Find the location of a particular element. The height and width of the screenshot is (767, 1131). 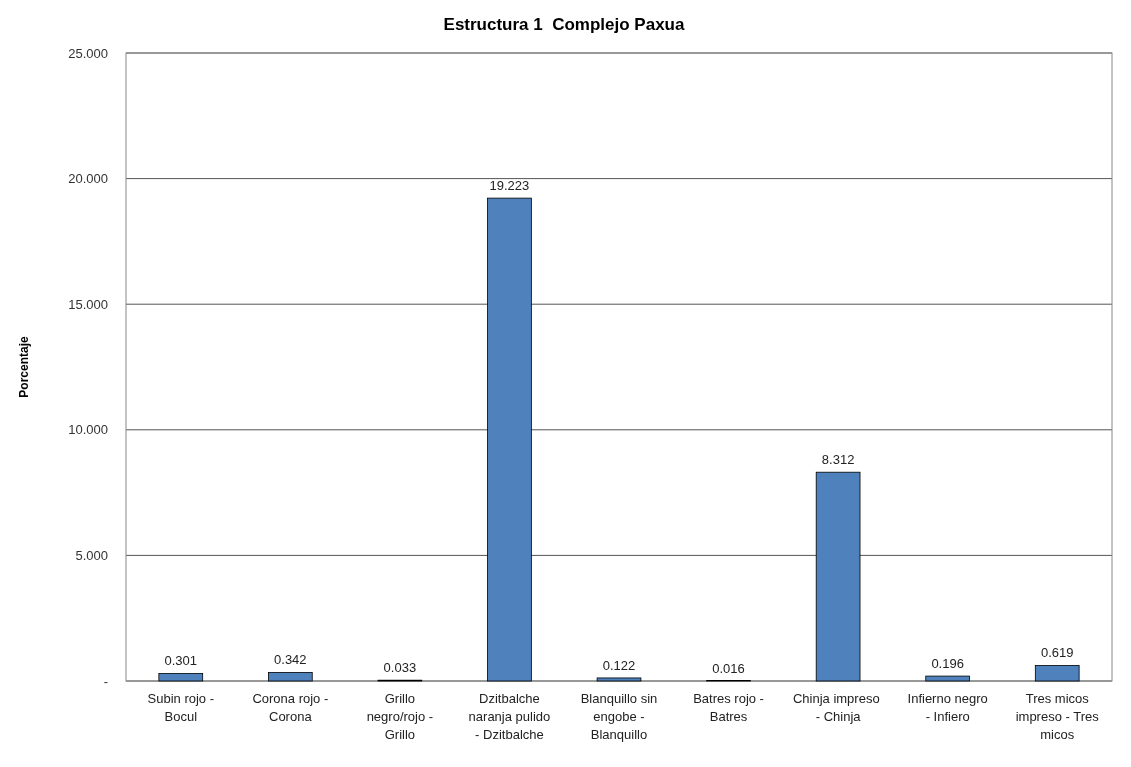

data-label: 0.016 is located at coordinates (728, 668).